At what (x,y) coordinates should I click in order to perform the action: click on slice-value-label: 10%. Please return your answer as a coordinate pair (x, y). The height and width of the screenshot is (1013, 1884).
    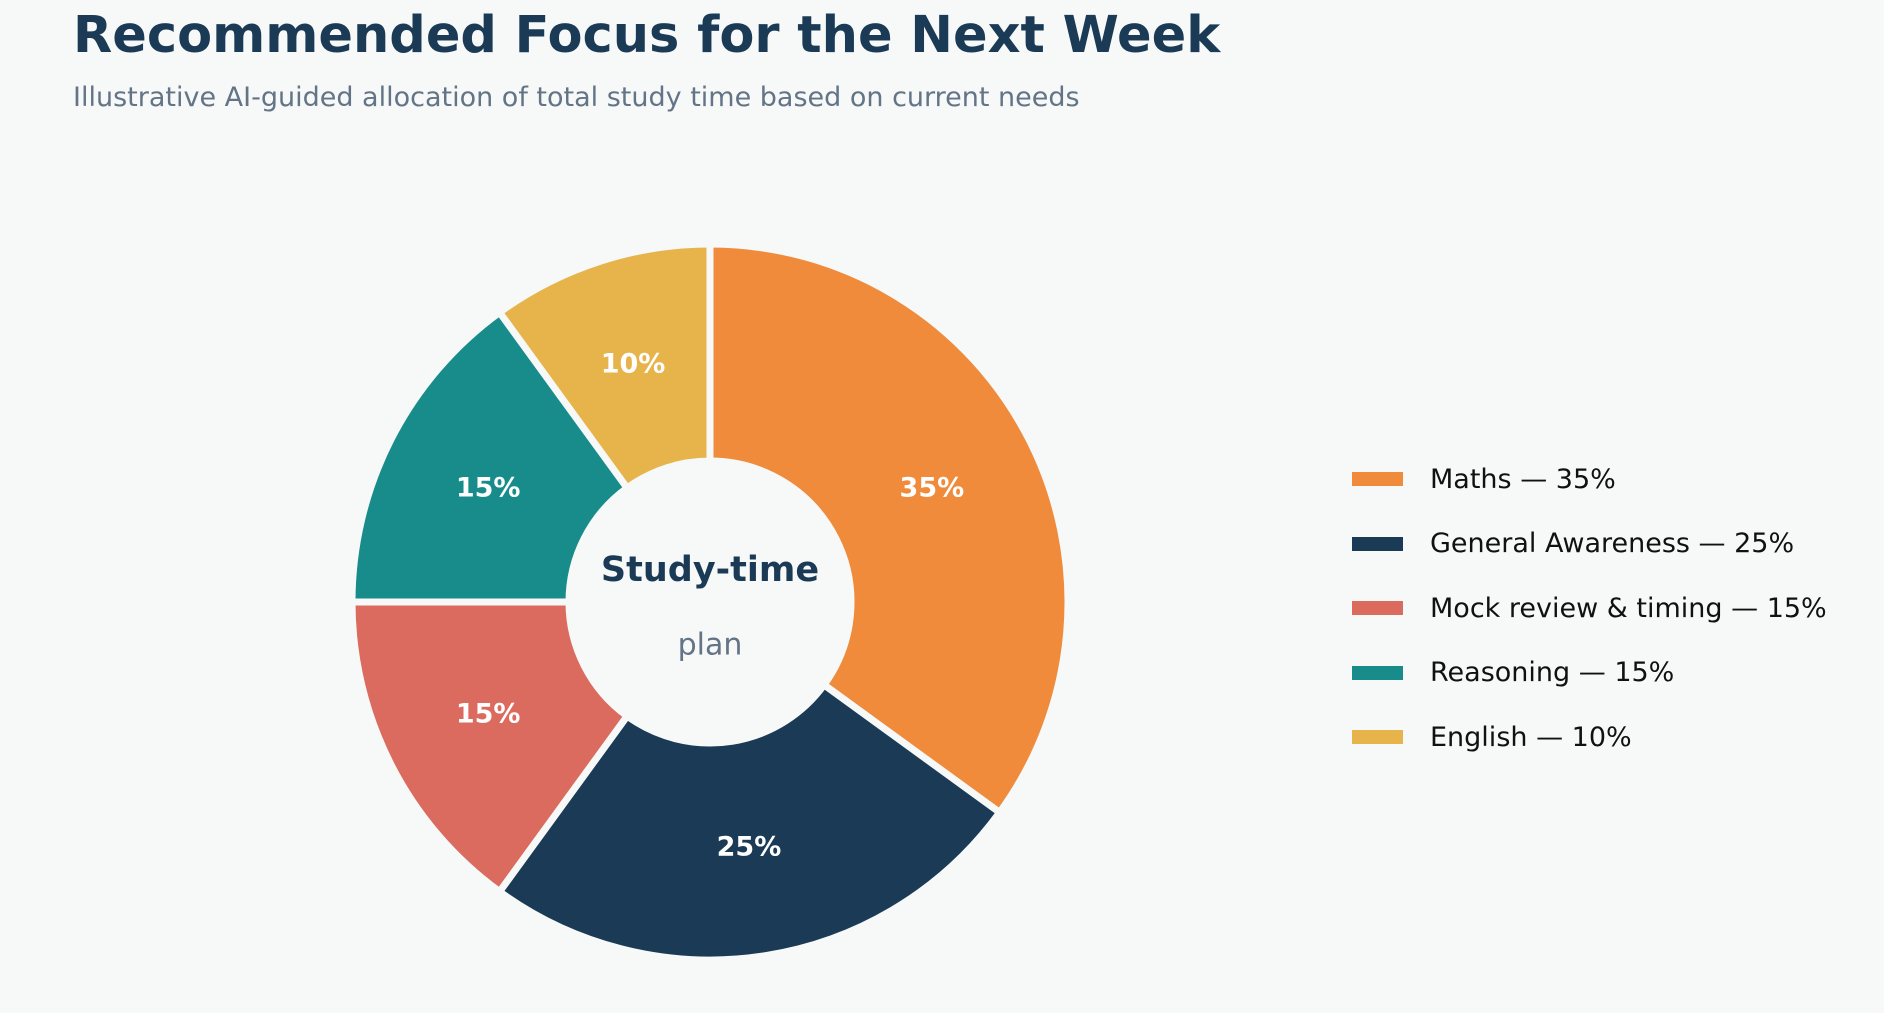
    Looking at the image, I should click on (633, 364).